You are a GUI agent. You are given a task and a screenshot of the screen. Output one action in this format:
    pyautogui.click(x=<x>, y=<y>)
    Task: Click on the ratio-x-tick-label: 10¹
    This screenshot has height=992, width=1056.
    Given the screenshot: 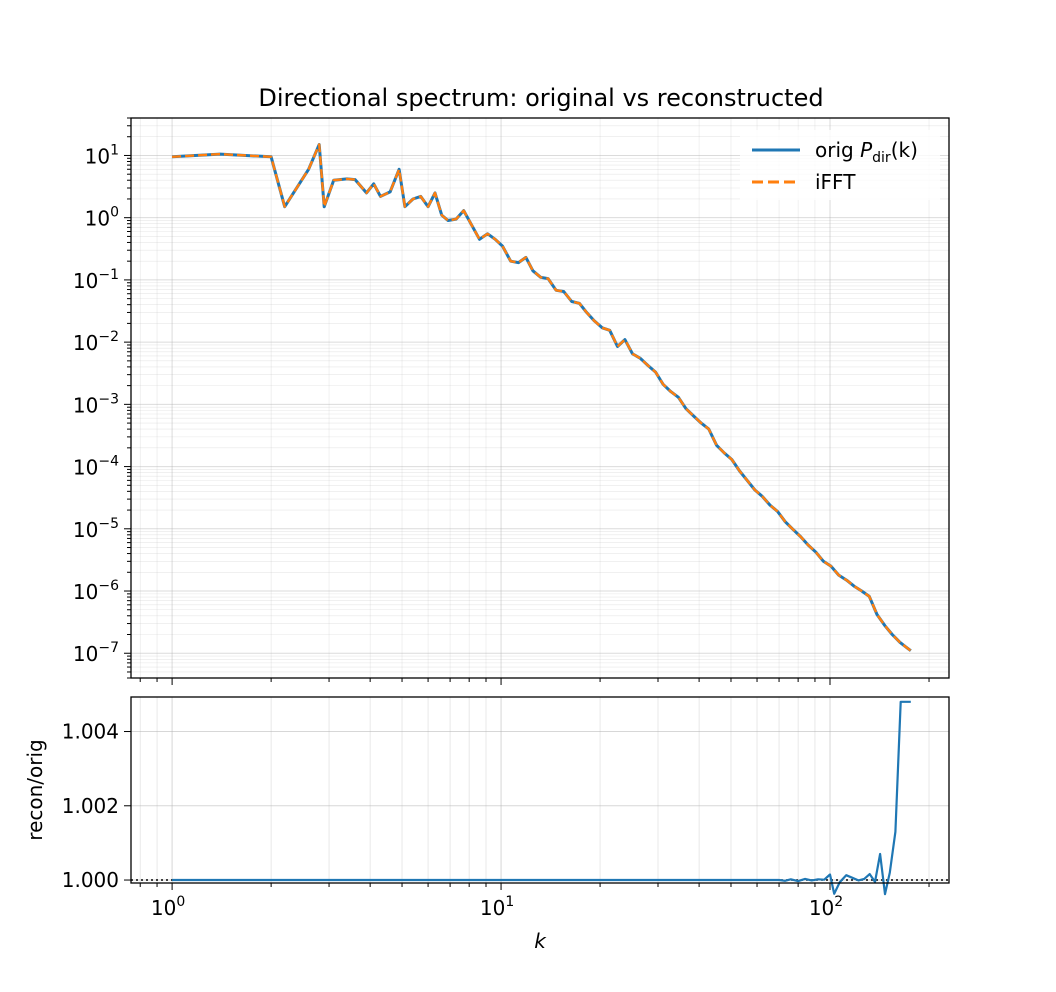 What is the action you would take?
    pyautogui.click(x=497, y=907)
    